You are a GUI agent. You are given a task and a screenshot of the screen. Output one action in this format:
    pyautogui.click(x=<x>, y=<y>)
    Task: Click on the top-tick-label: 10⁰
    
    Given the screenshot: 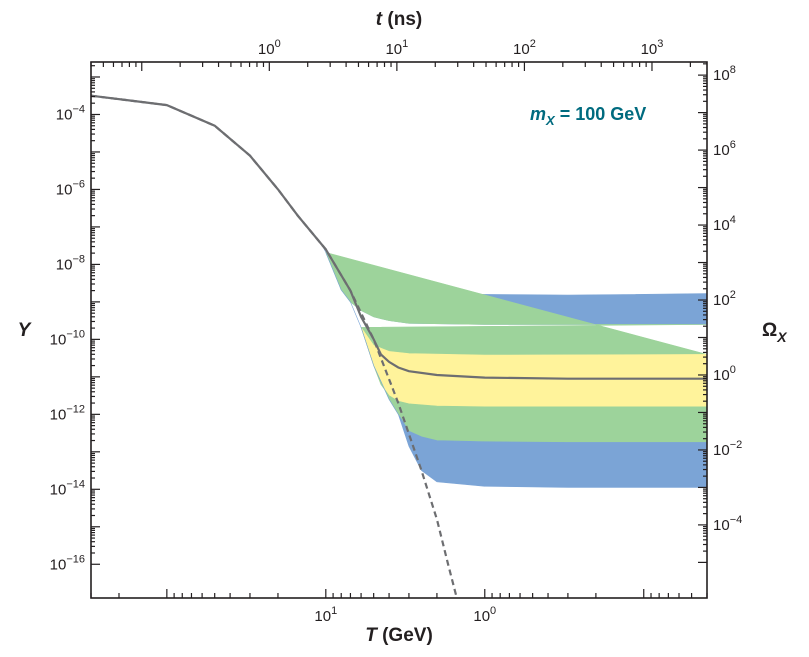 What is the action you would take?
    pyautogui.click(x=269, y=48)
    